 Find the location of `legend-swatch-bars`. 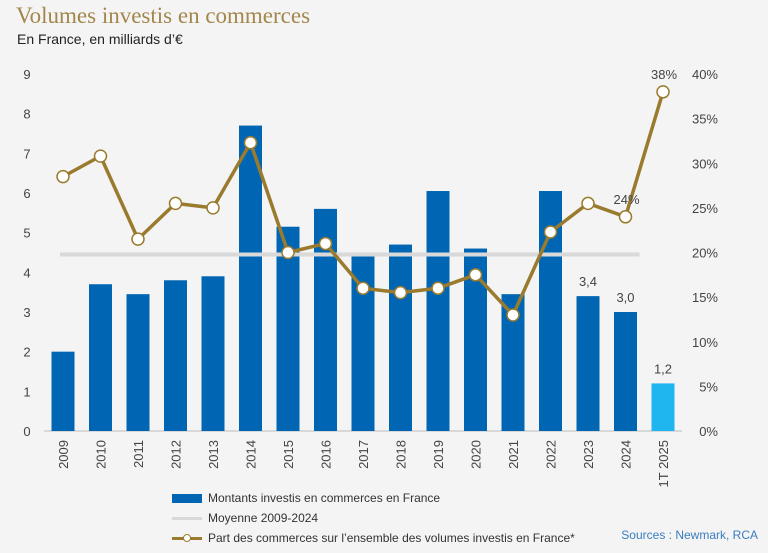

legend-swatch-bars is located at coordinates (187, 498).